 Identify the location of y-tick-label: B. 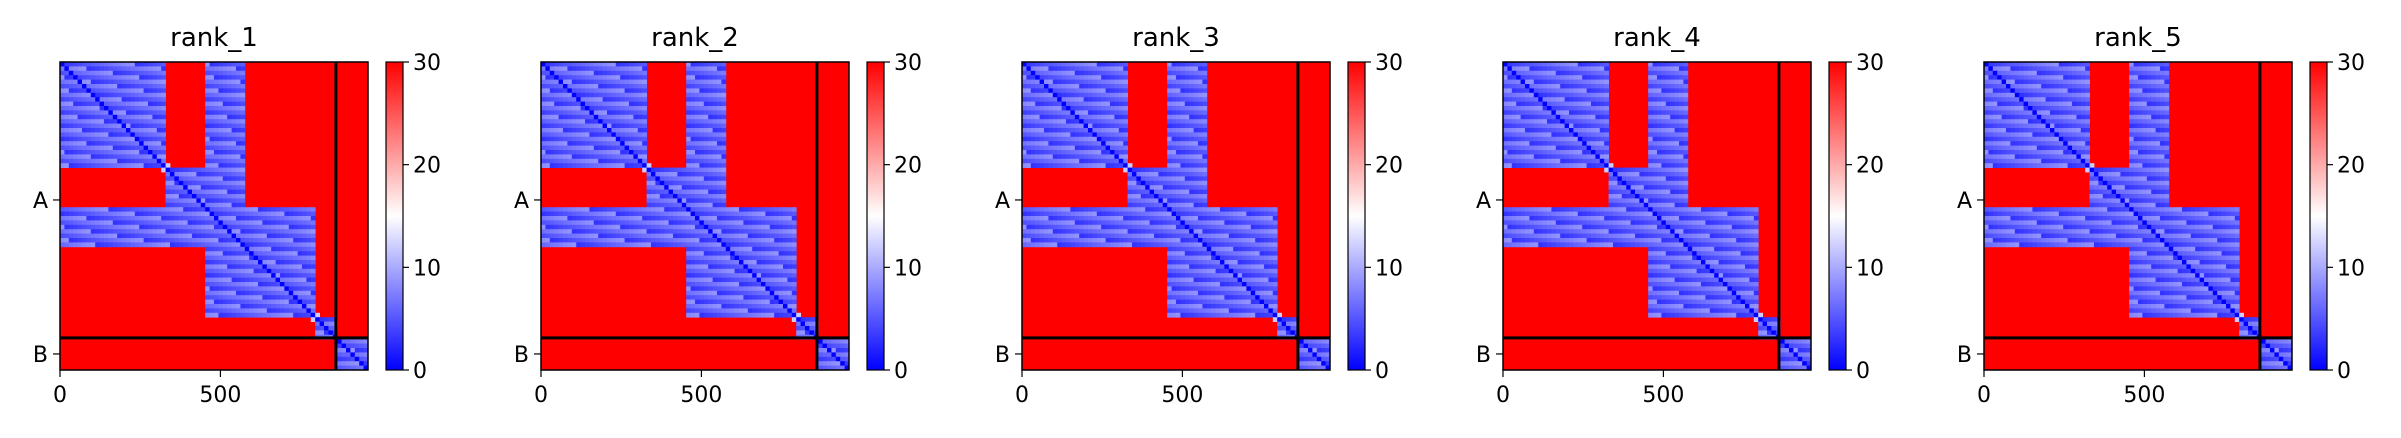
(521, 355).